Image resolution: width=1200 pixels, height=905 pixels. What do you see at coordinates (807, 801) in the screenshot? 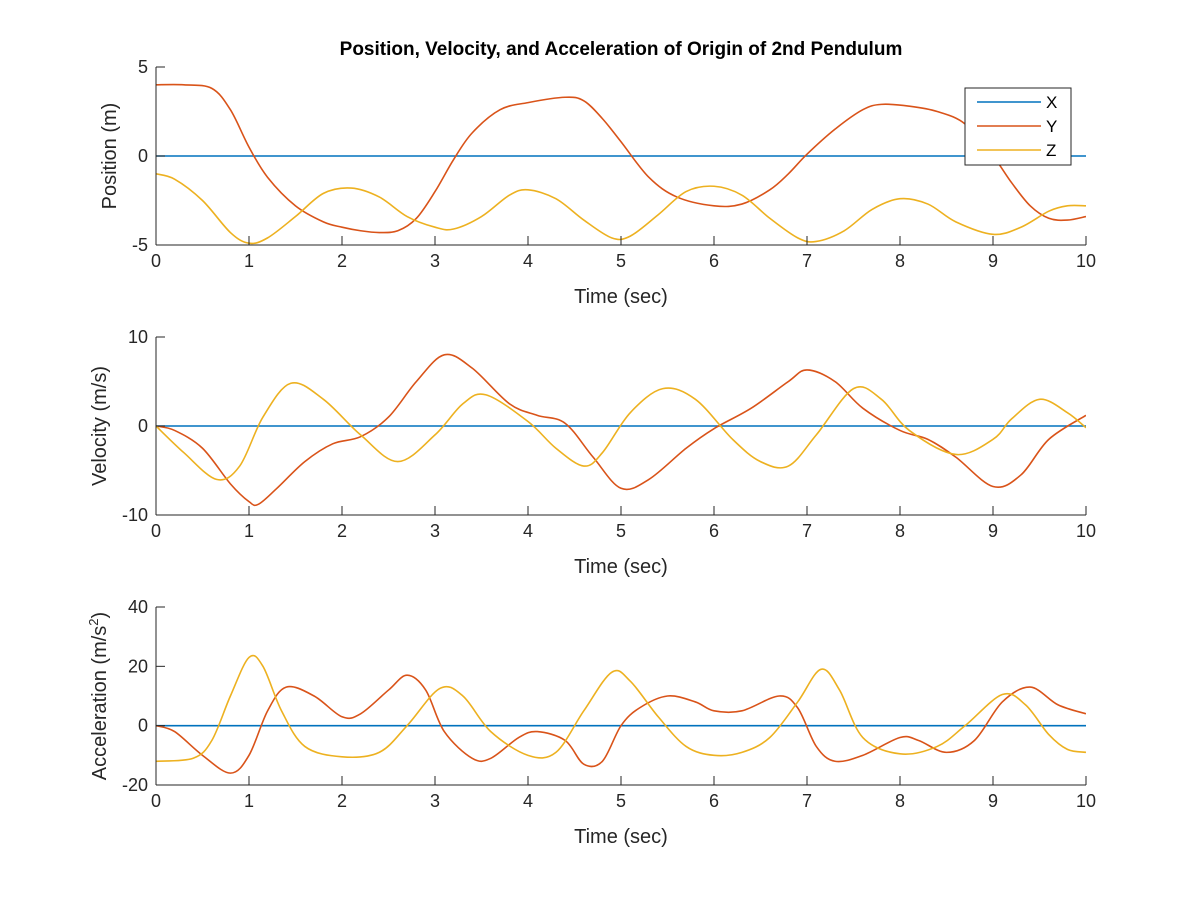
I see `acceleration-x-tick-label: 7` at bounding box center [807, 801].